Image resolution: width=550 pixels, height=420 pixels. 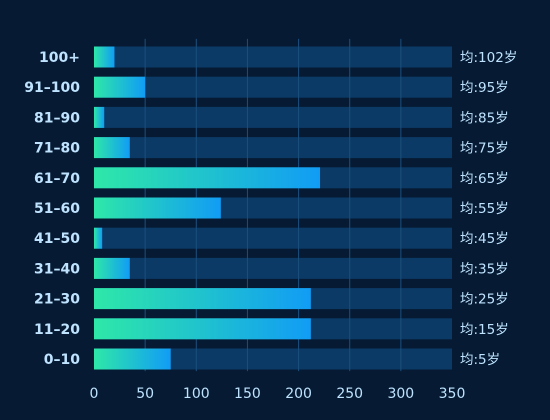 I want to click on average-label-9: 均:15岁, so click(x=484, y=330).